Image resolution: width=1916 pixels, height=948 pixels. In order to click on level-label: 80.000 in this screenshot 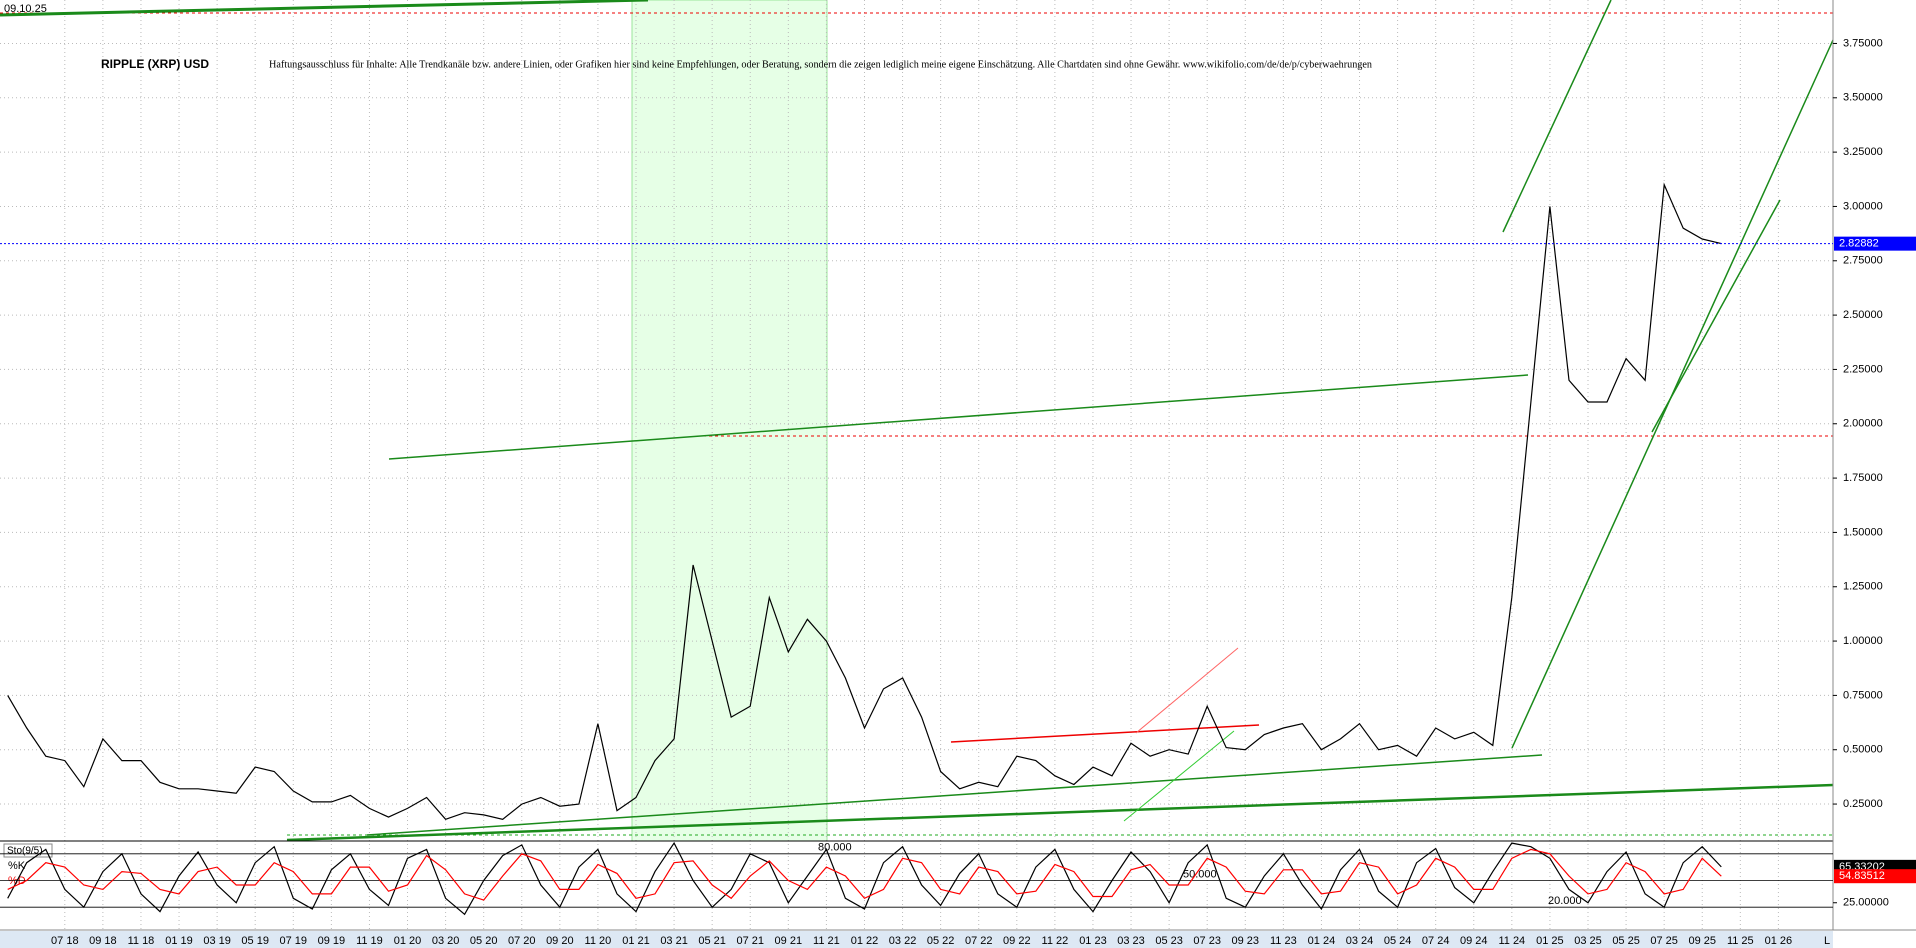, I will do `click(835, 848)`.